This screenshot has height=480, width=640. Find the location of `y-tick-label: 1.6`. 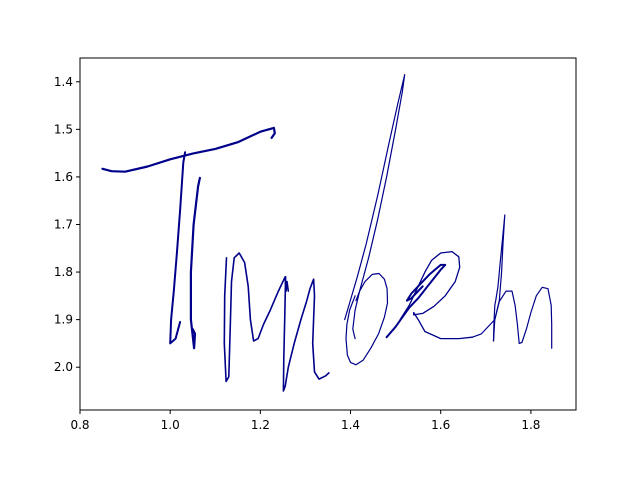

y-tick-label: 1.6 is located at coordinates (63, 177).